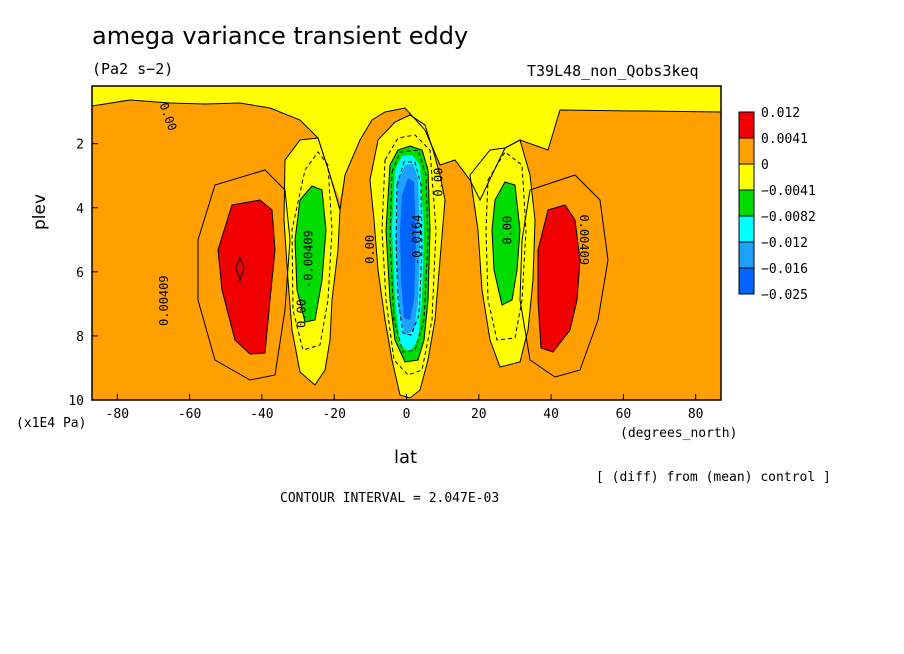 This screenshot has width=904, height=654. I want to click on x-tick-label: 0, so click(407, 414).